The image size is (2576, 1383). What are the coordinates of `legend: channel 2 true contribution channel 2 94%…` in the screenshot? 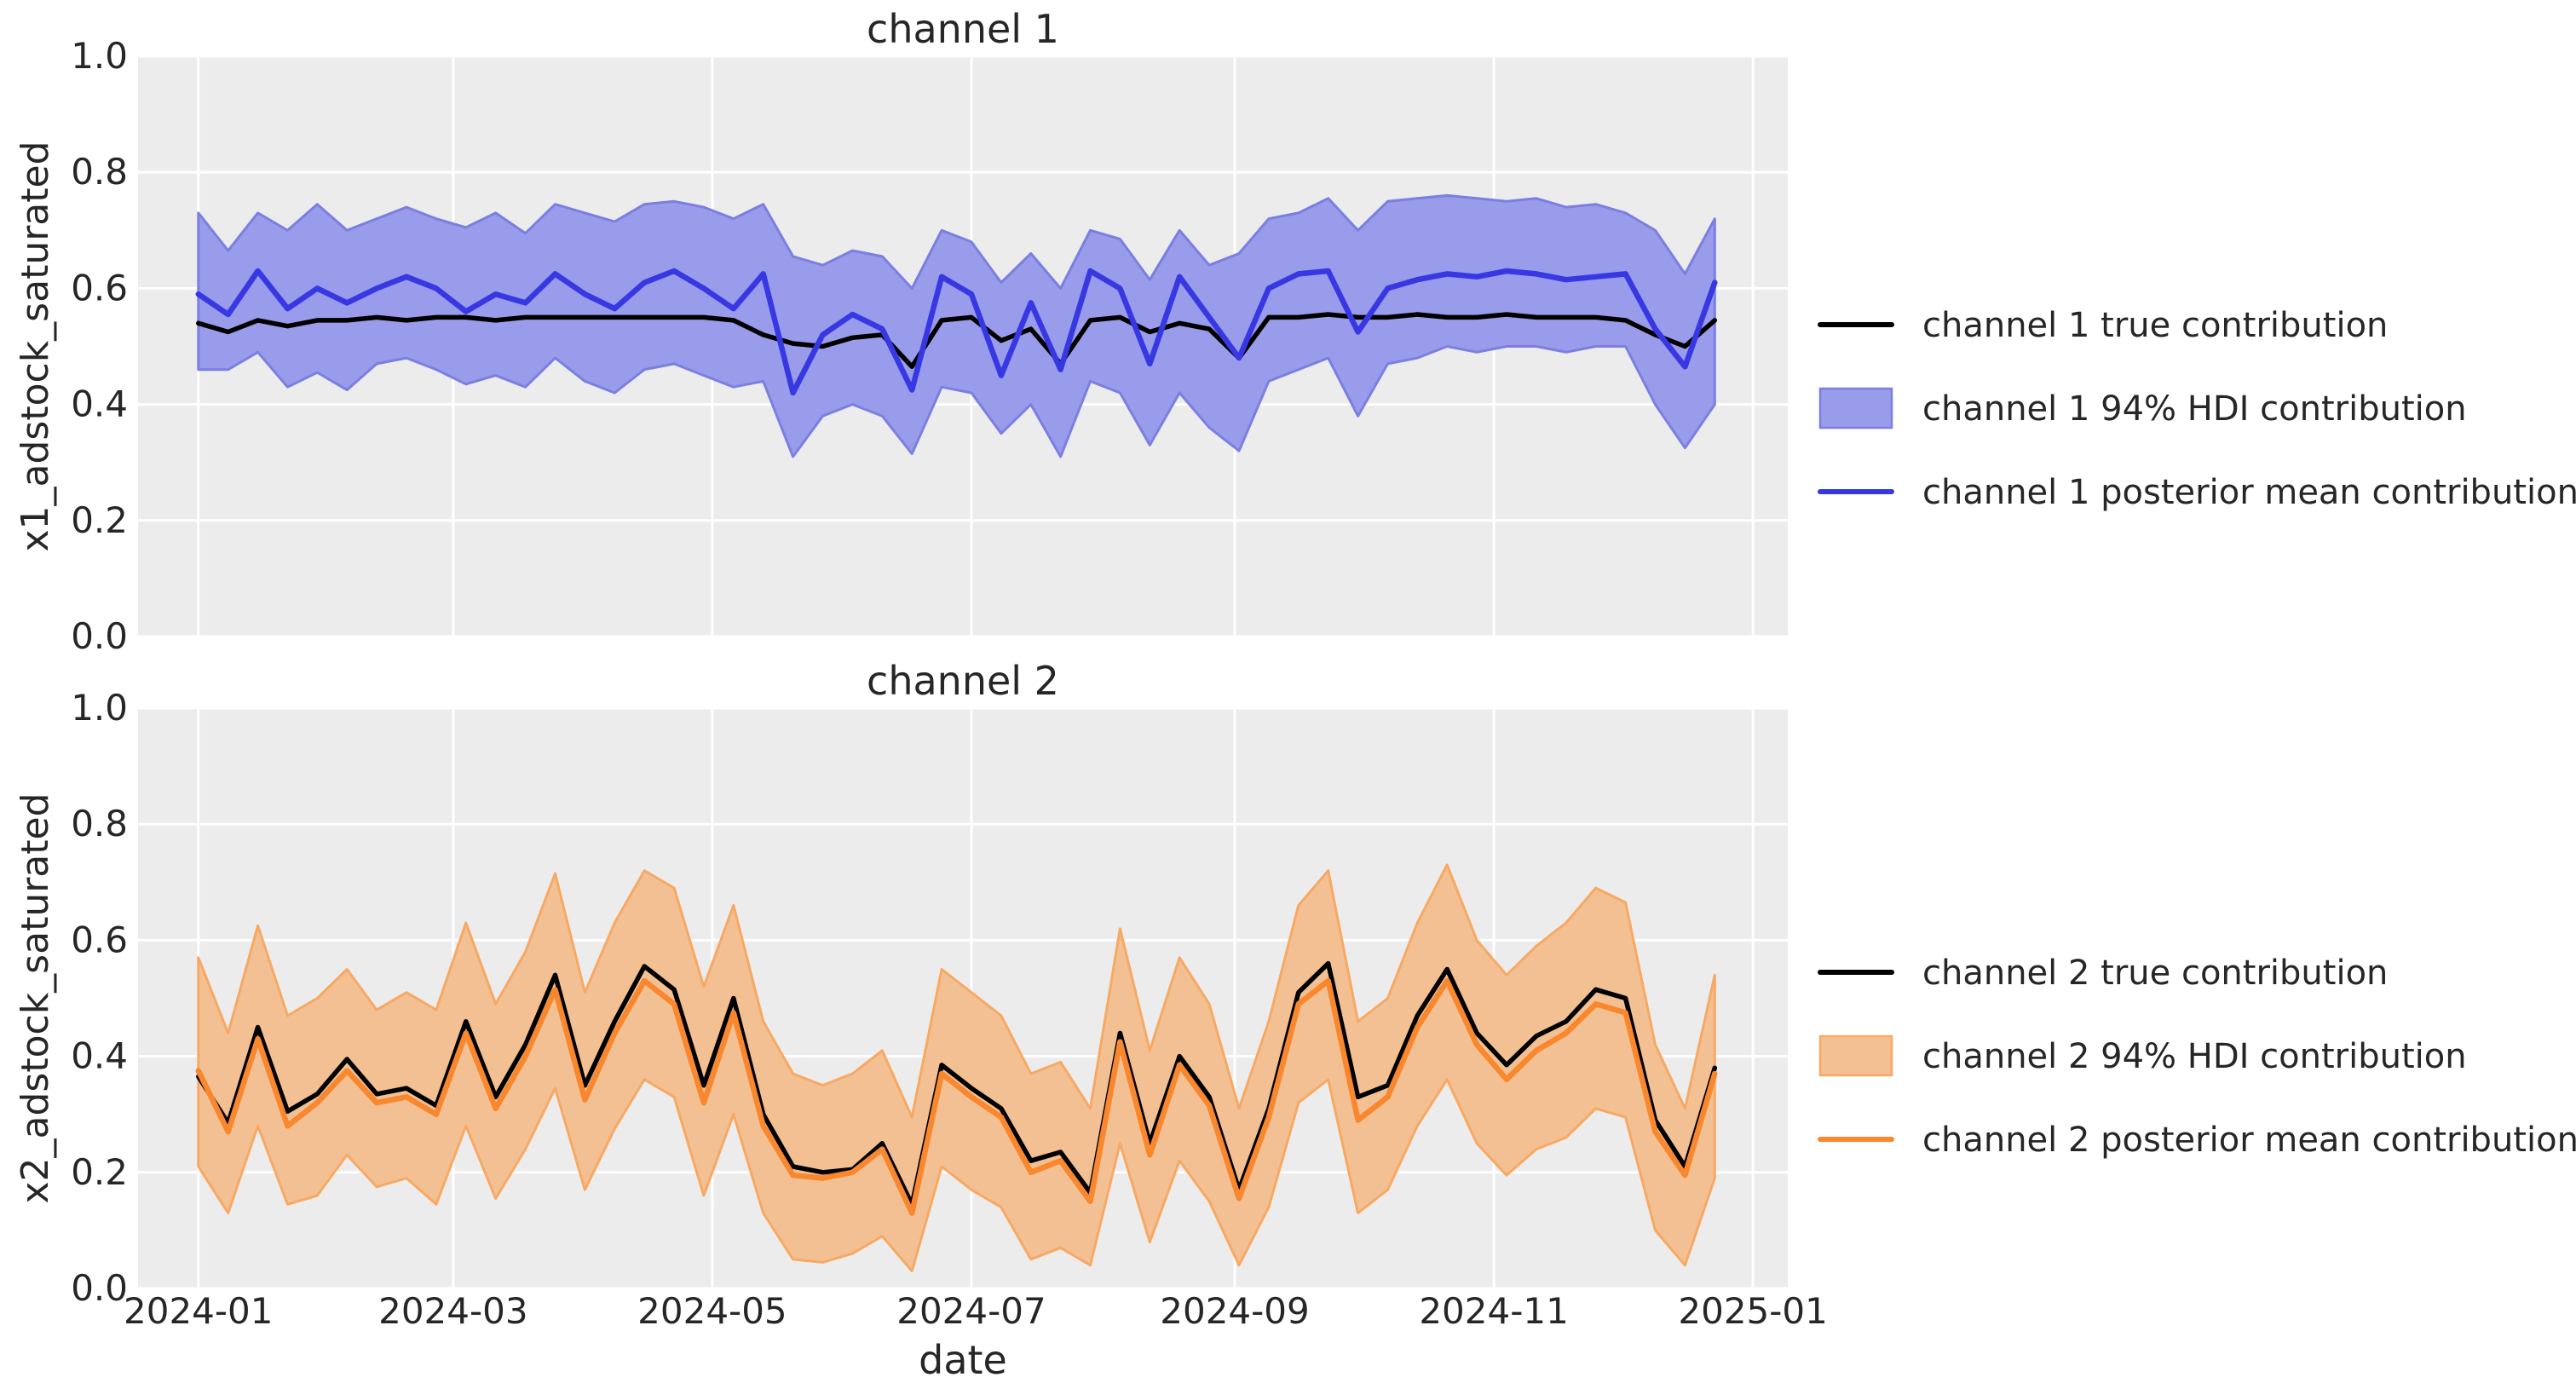 It's located at (2197, 1057).